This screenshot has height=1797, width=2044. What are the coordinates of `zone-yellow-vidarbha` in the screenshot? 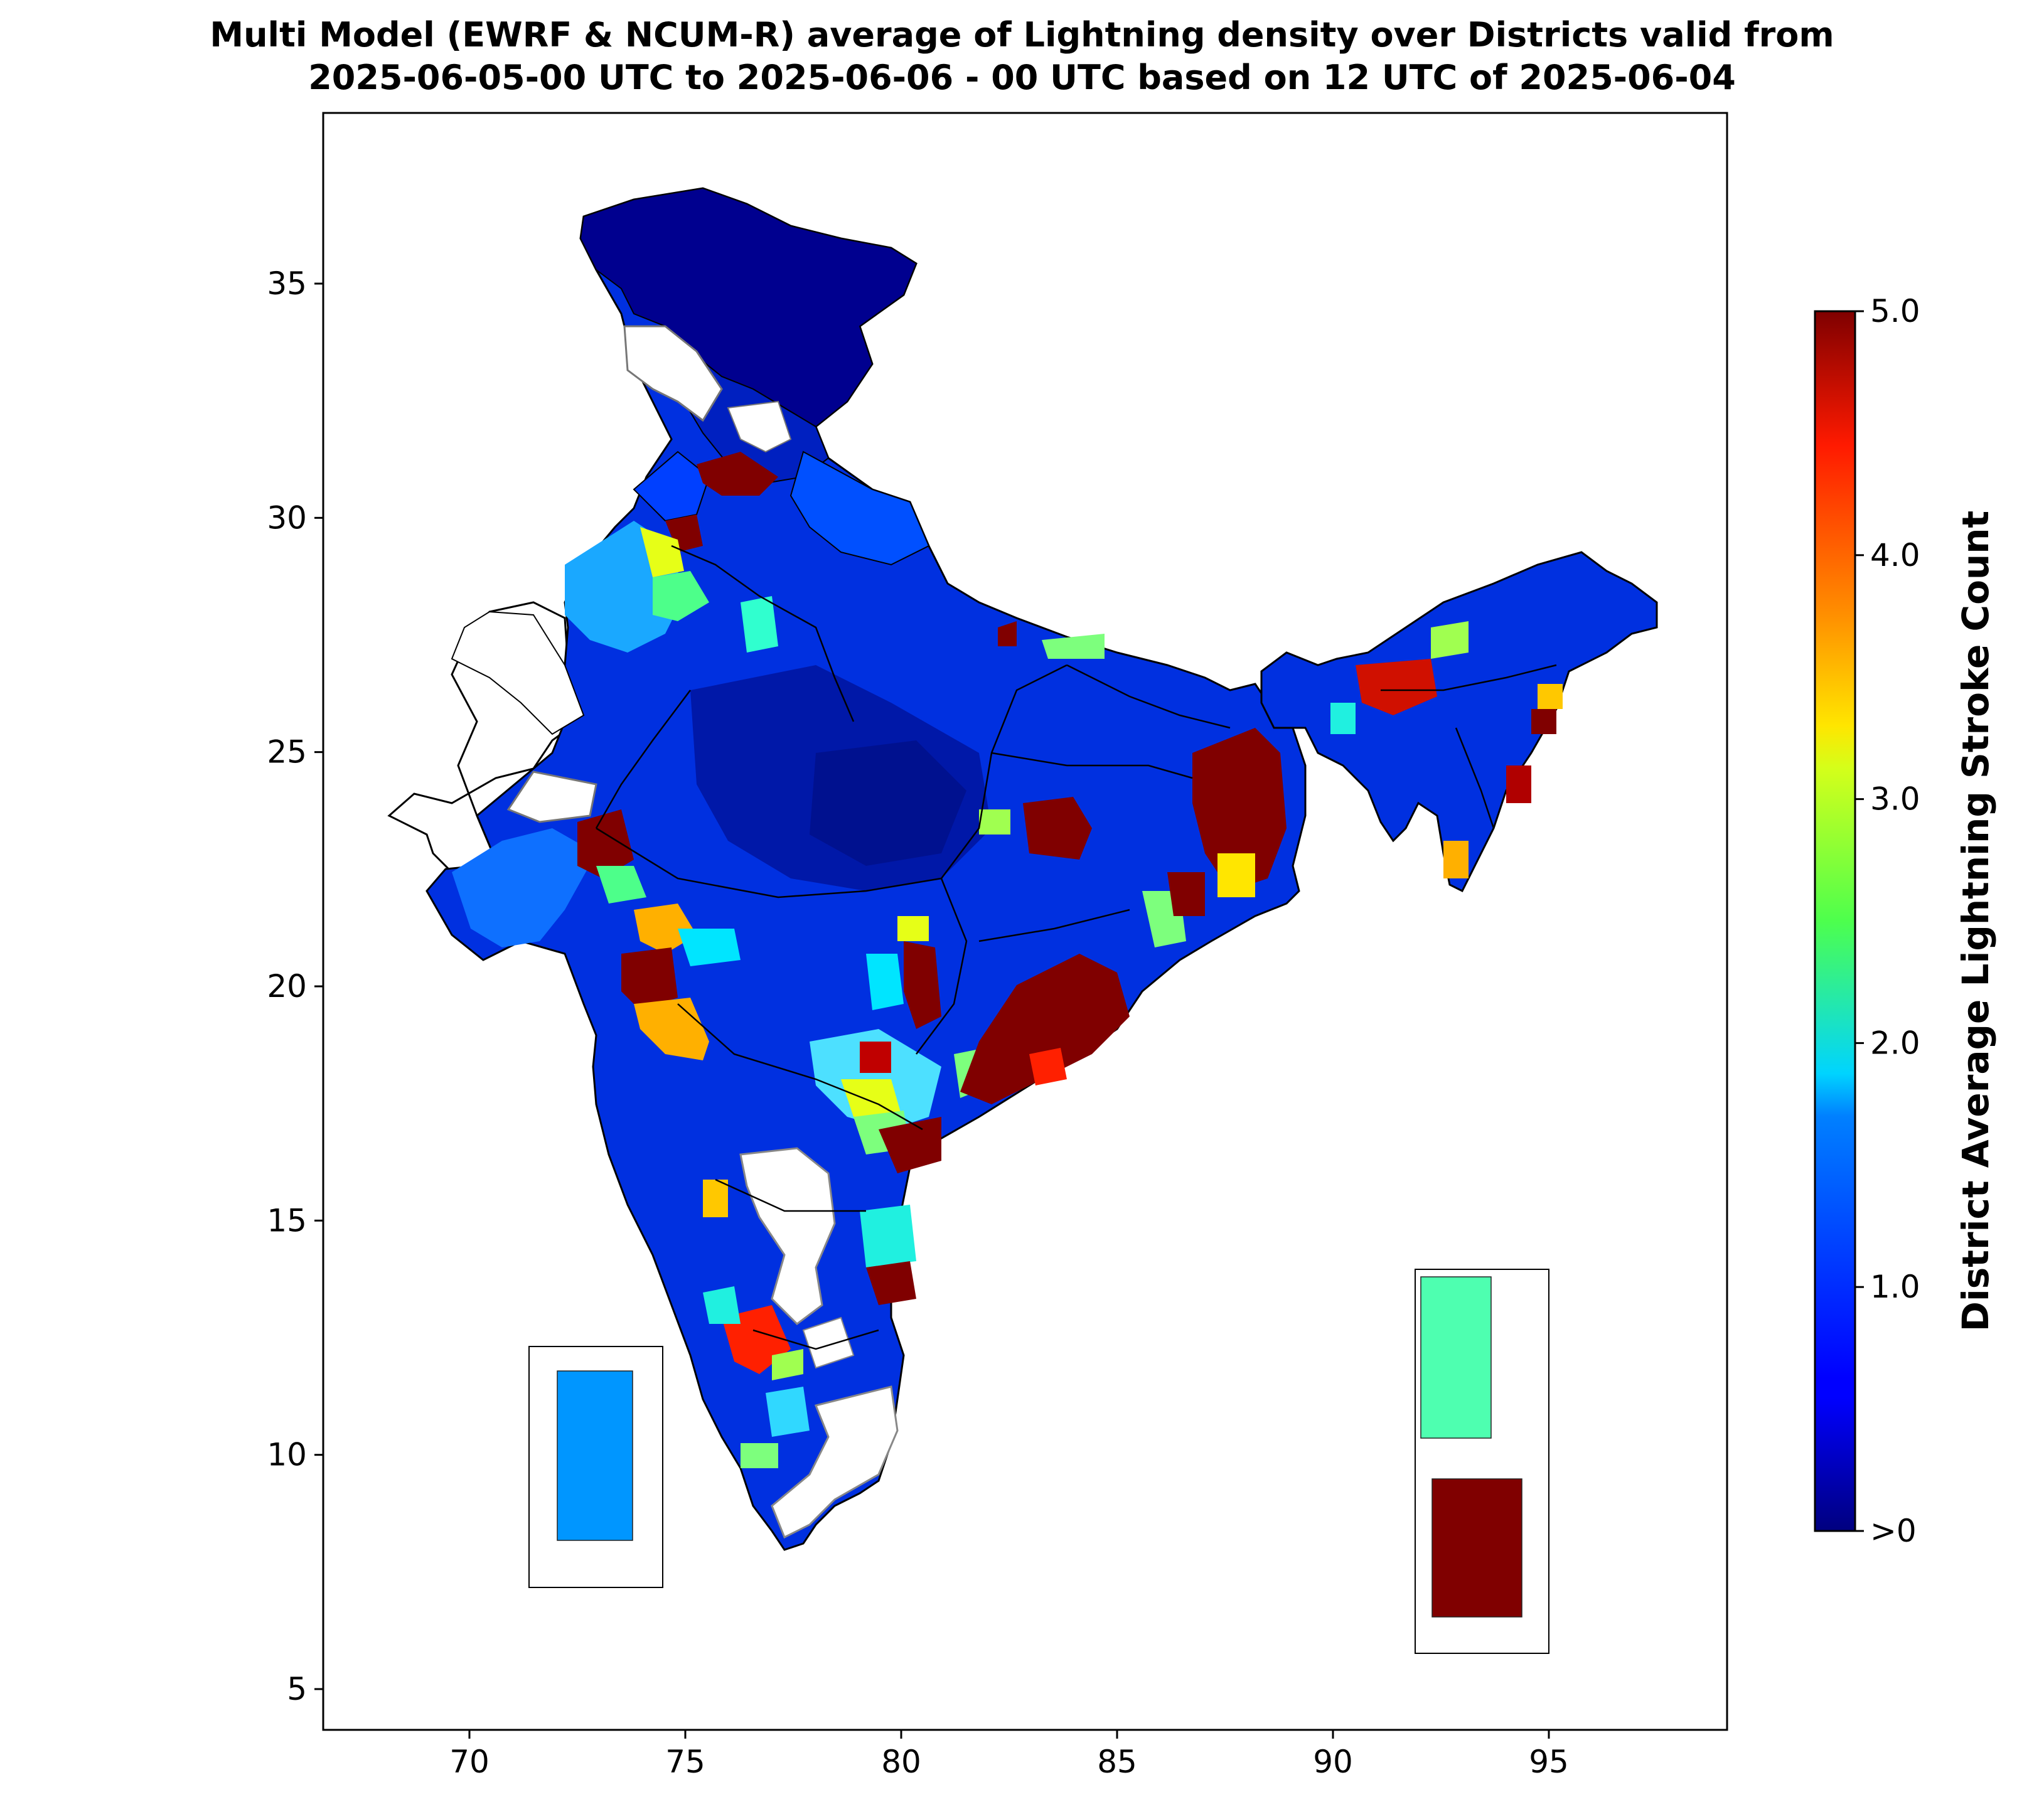 It's located at (913, 929).